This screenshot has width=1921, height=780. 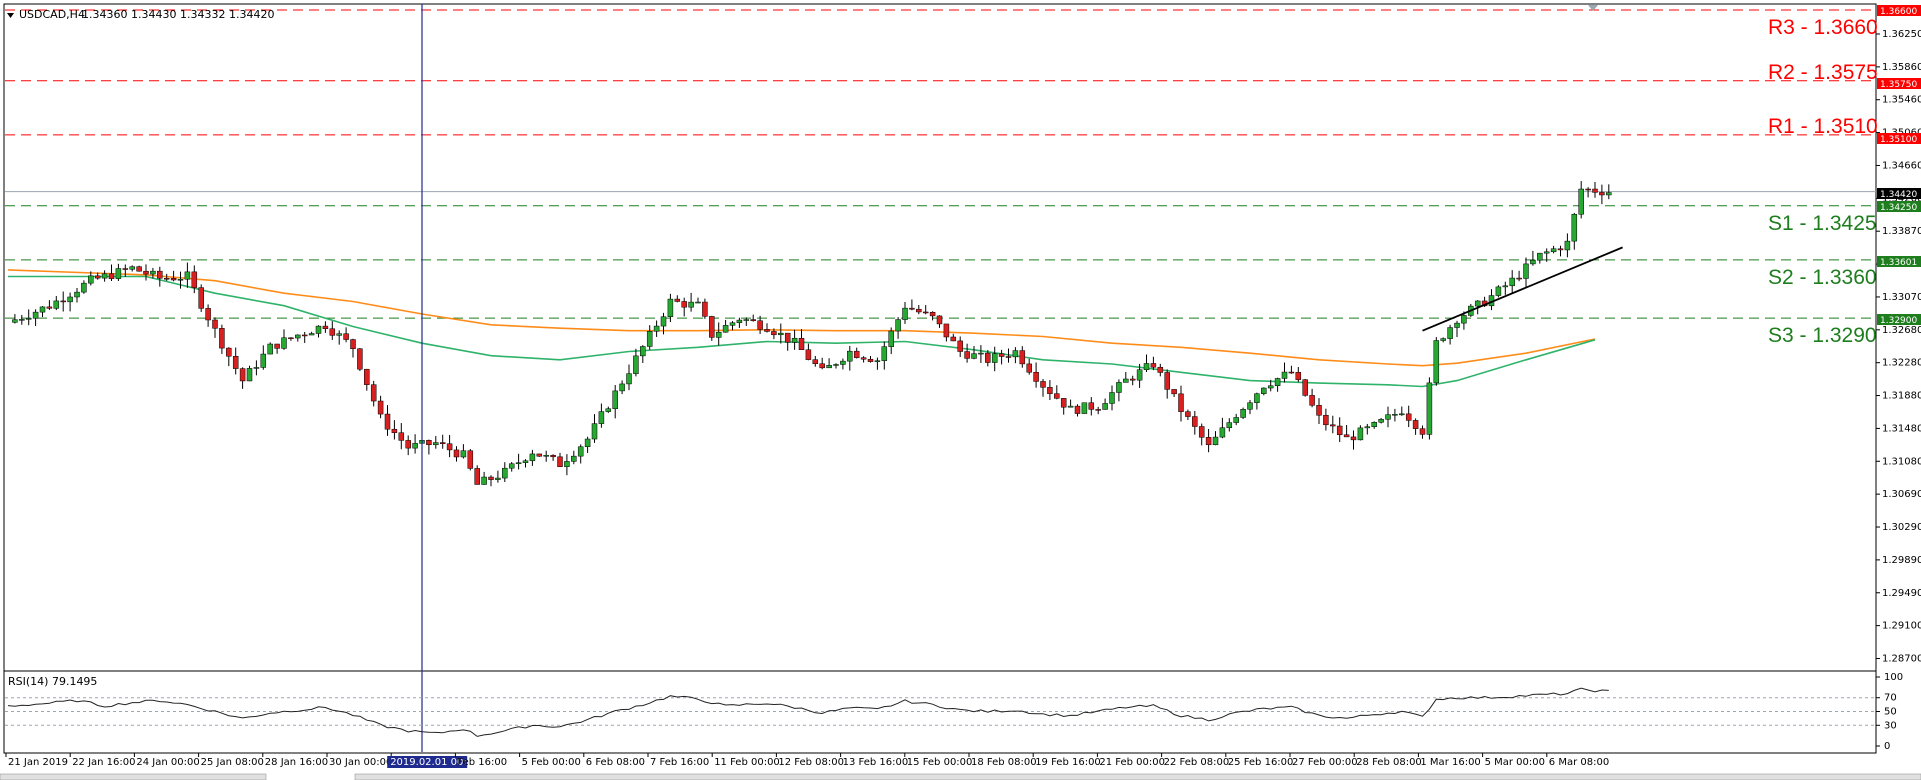 What do you see at coordinates (10, 15) in the screenshot?
I see `header-arrow-icon` at bounding box center [10, 15].